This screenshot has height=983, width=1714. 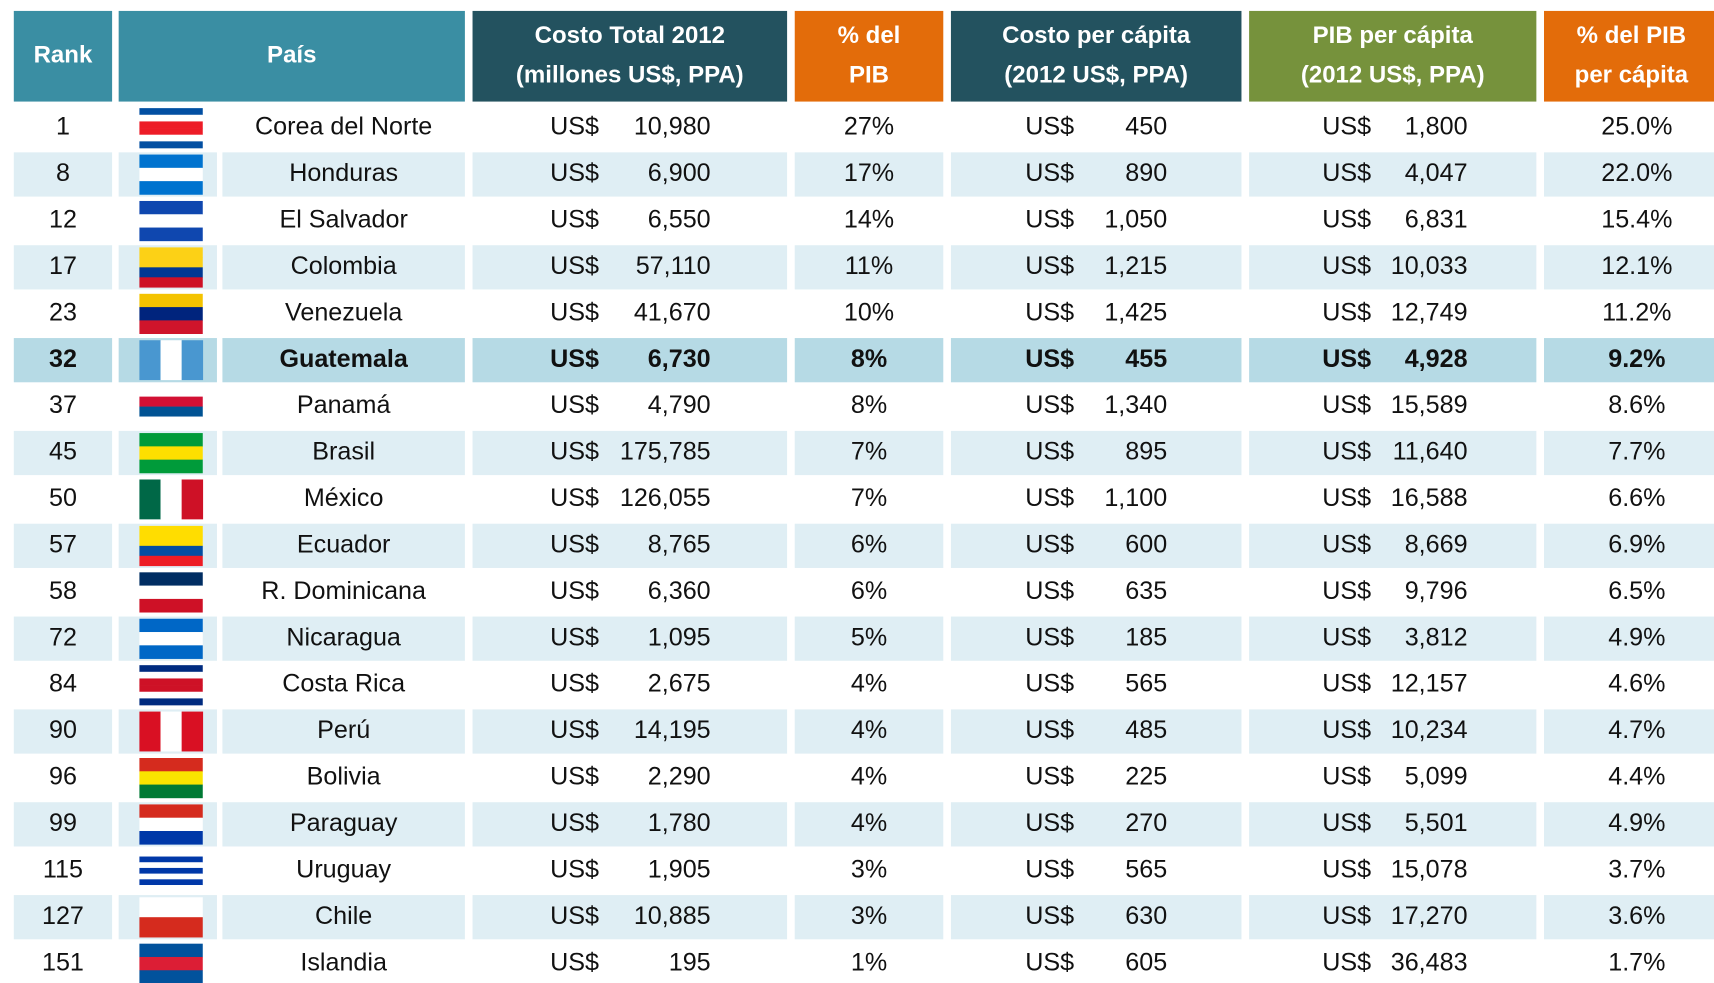 I want to click on cell-text: 90, so click(x=63, y=730).